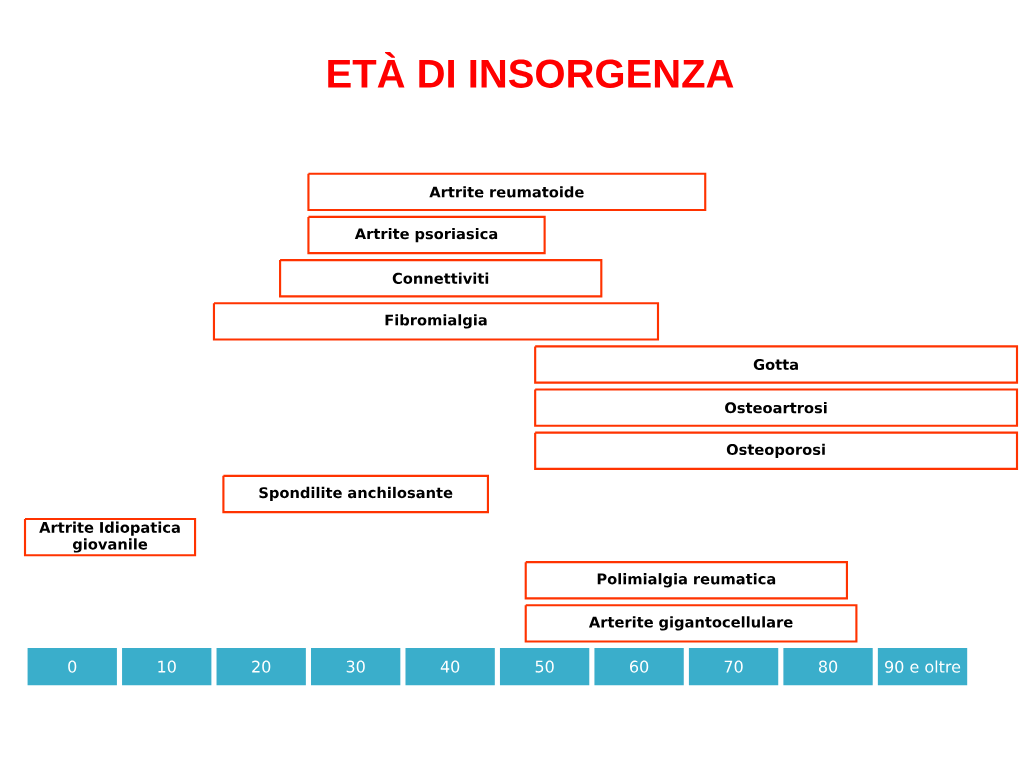  Describe the element at coordinates (828, 666) in the screenshot. I see `x-tick-label: 80` at that location.